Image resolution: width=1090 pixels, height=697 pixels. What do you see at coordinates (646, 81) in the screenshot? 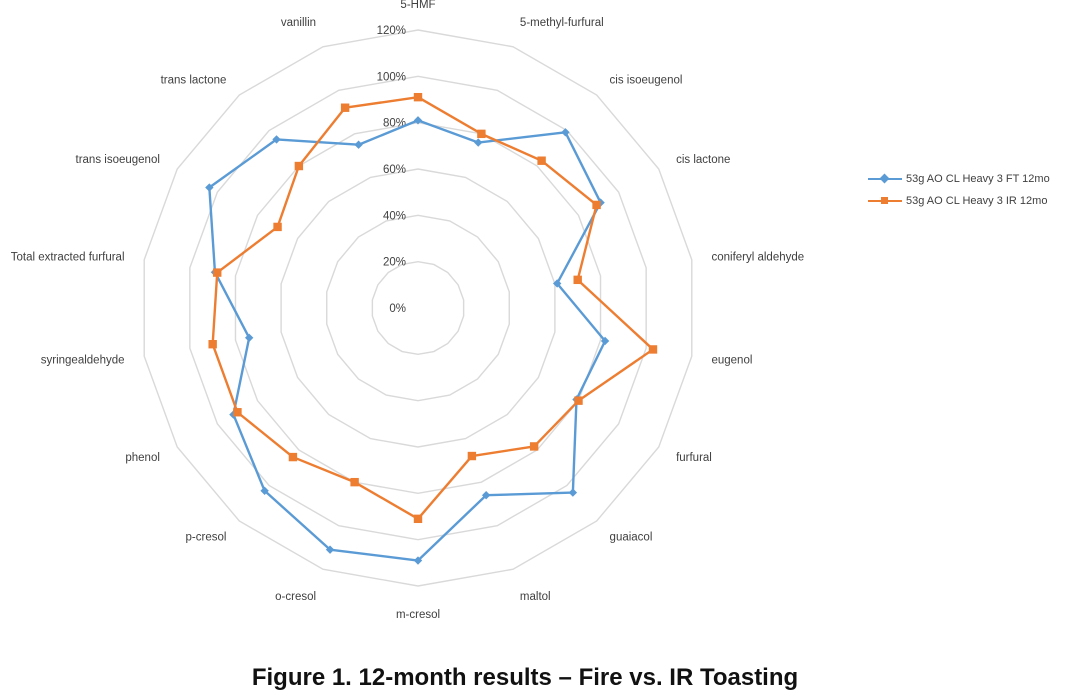
I see `category-label: cis isoeugenol` at bounding box center [646, 81].